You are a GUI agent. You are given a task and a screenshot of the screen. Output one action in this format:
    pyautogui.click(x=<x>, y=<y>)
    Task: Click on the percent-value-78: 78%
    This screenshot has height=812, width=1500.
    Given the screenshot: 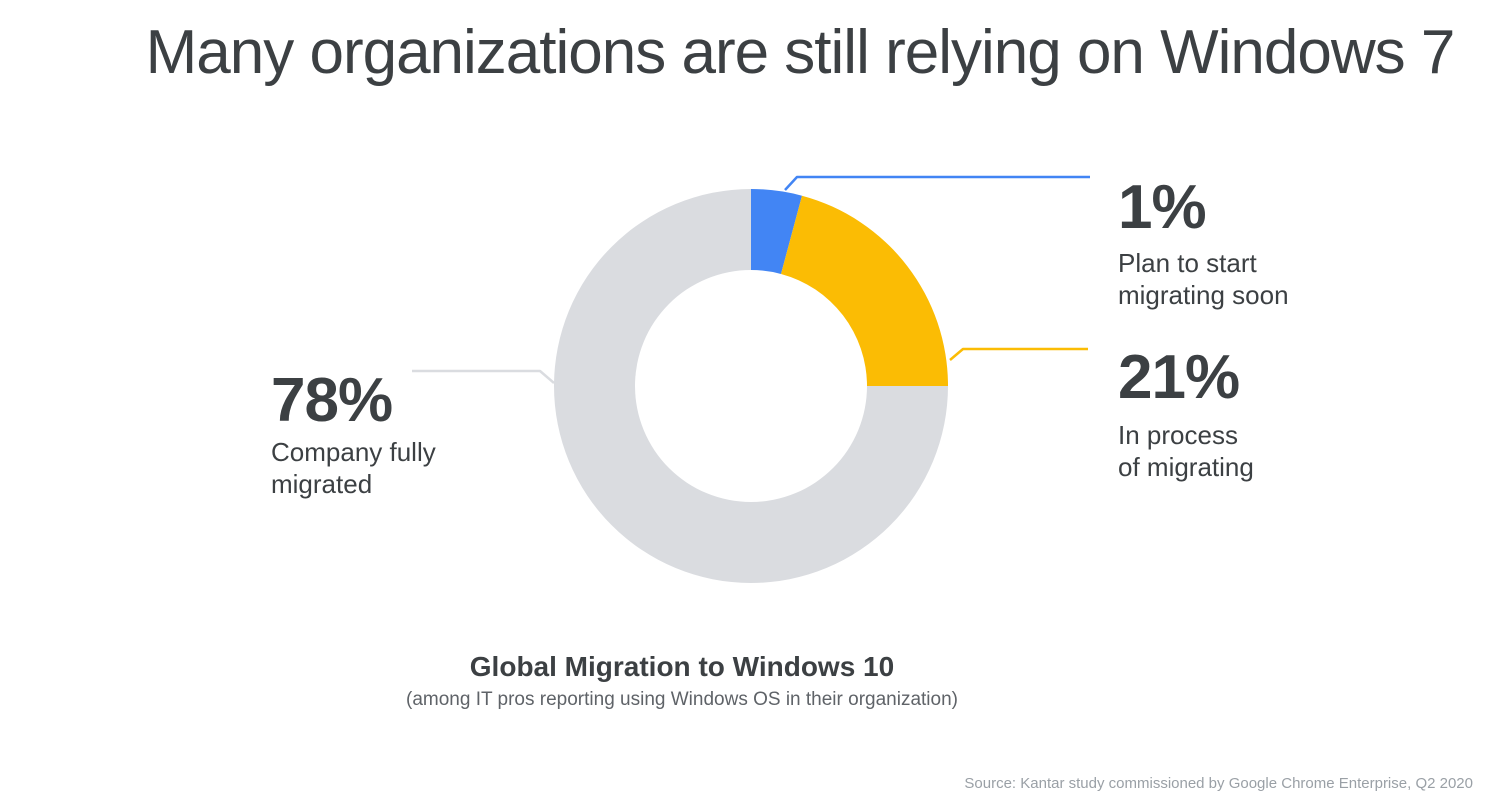 What is the action you would take?
    pyautogui.click(x=332, y=400)
    